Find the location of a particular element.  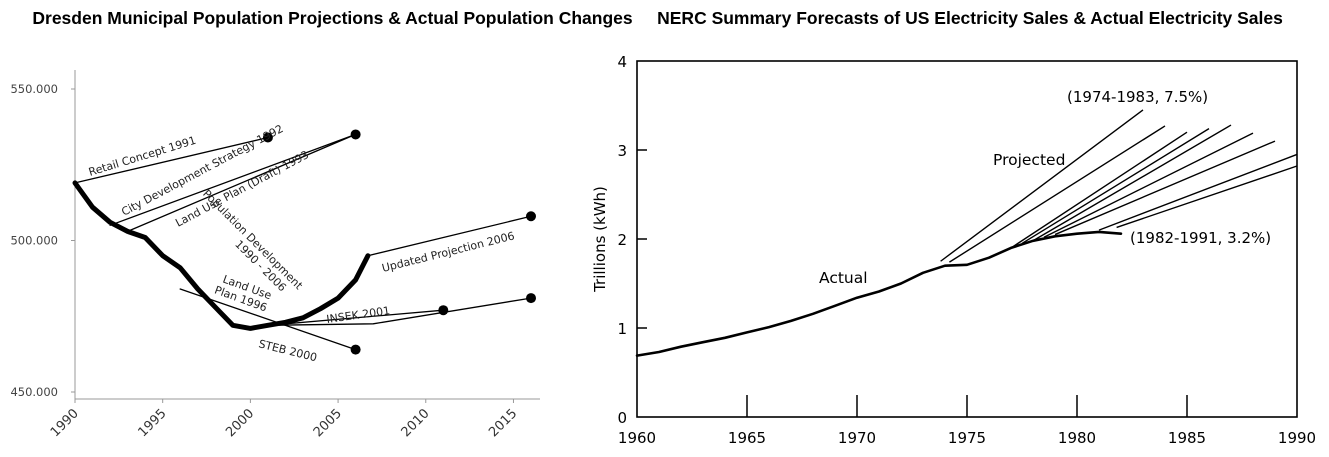

series-end-marker-updated-projection-2006 is located at coordinates (531, 216).